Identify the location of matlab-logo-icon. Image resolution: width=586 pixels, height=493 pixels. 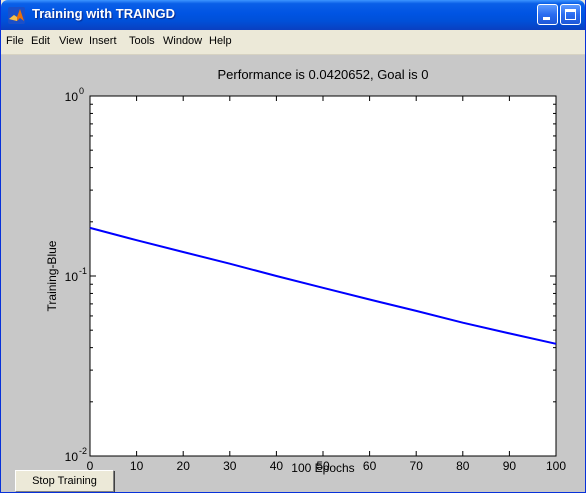
(16, 15).